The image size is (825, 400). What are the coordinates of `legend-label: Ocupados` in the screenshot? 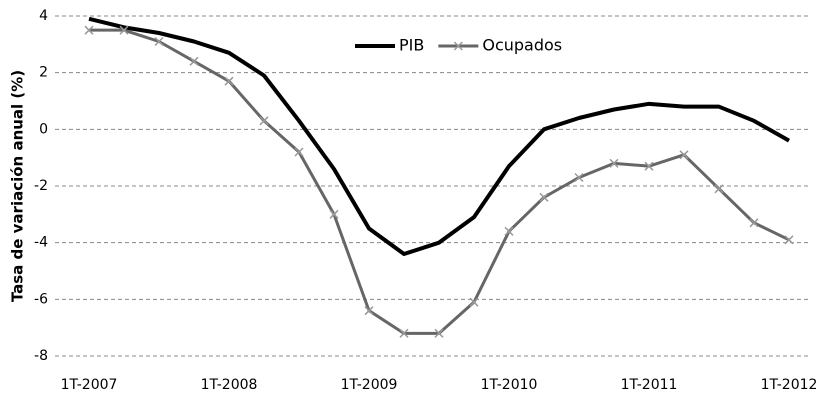 It's located at (522, 45).